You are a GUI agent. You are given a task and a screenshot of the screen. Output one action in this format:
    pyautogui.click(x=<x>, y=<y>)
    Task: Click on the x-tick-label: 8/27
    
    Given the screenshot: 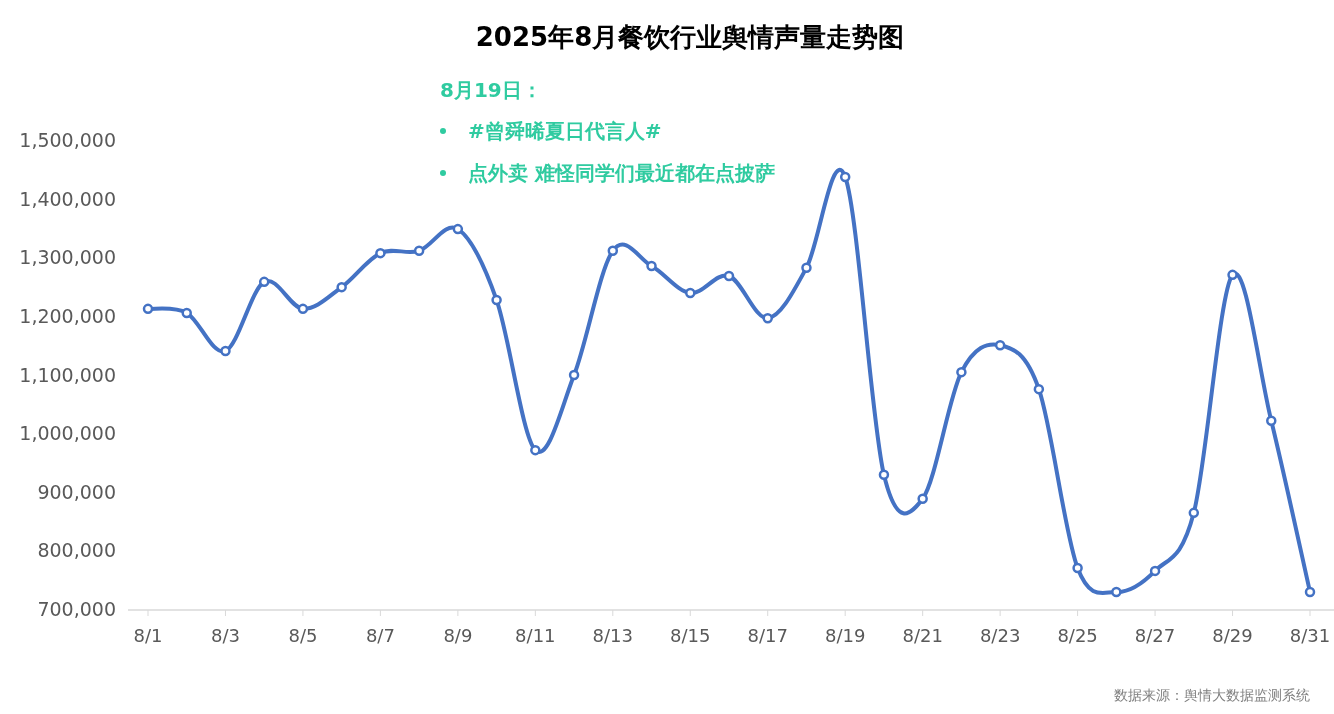 What is the action you would take?
    pyautogui.click(x=1155, y=635)
    